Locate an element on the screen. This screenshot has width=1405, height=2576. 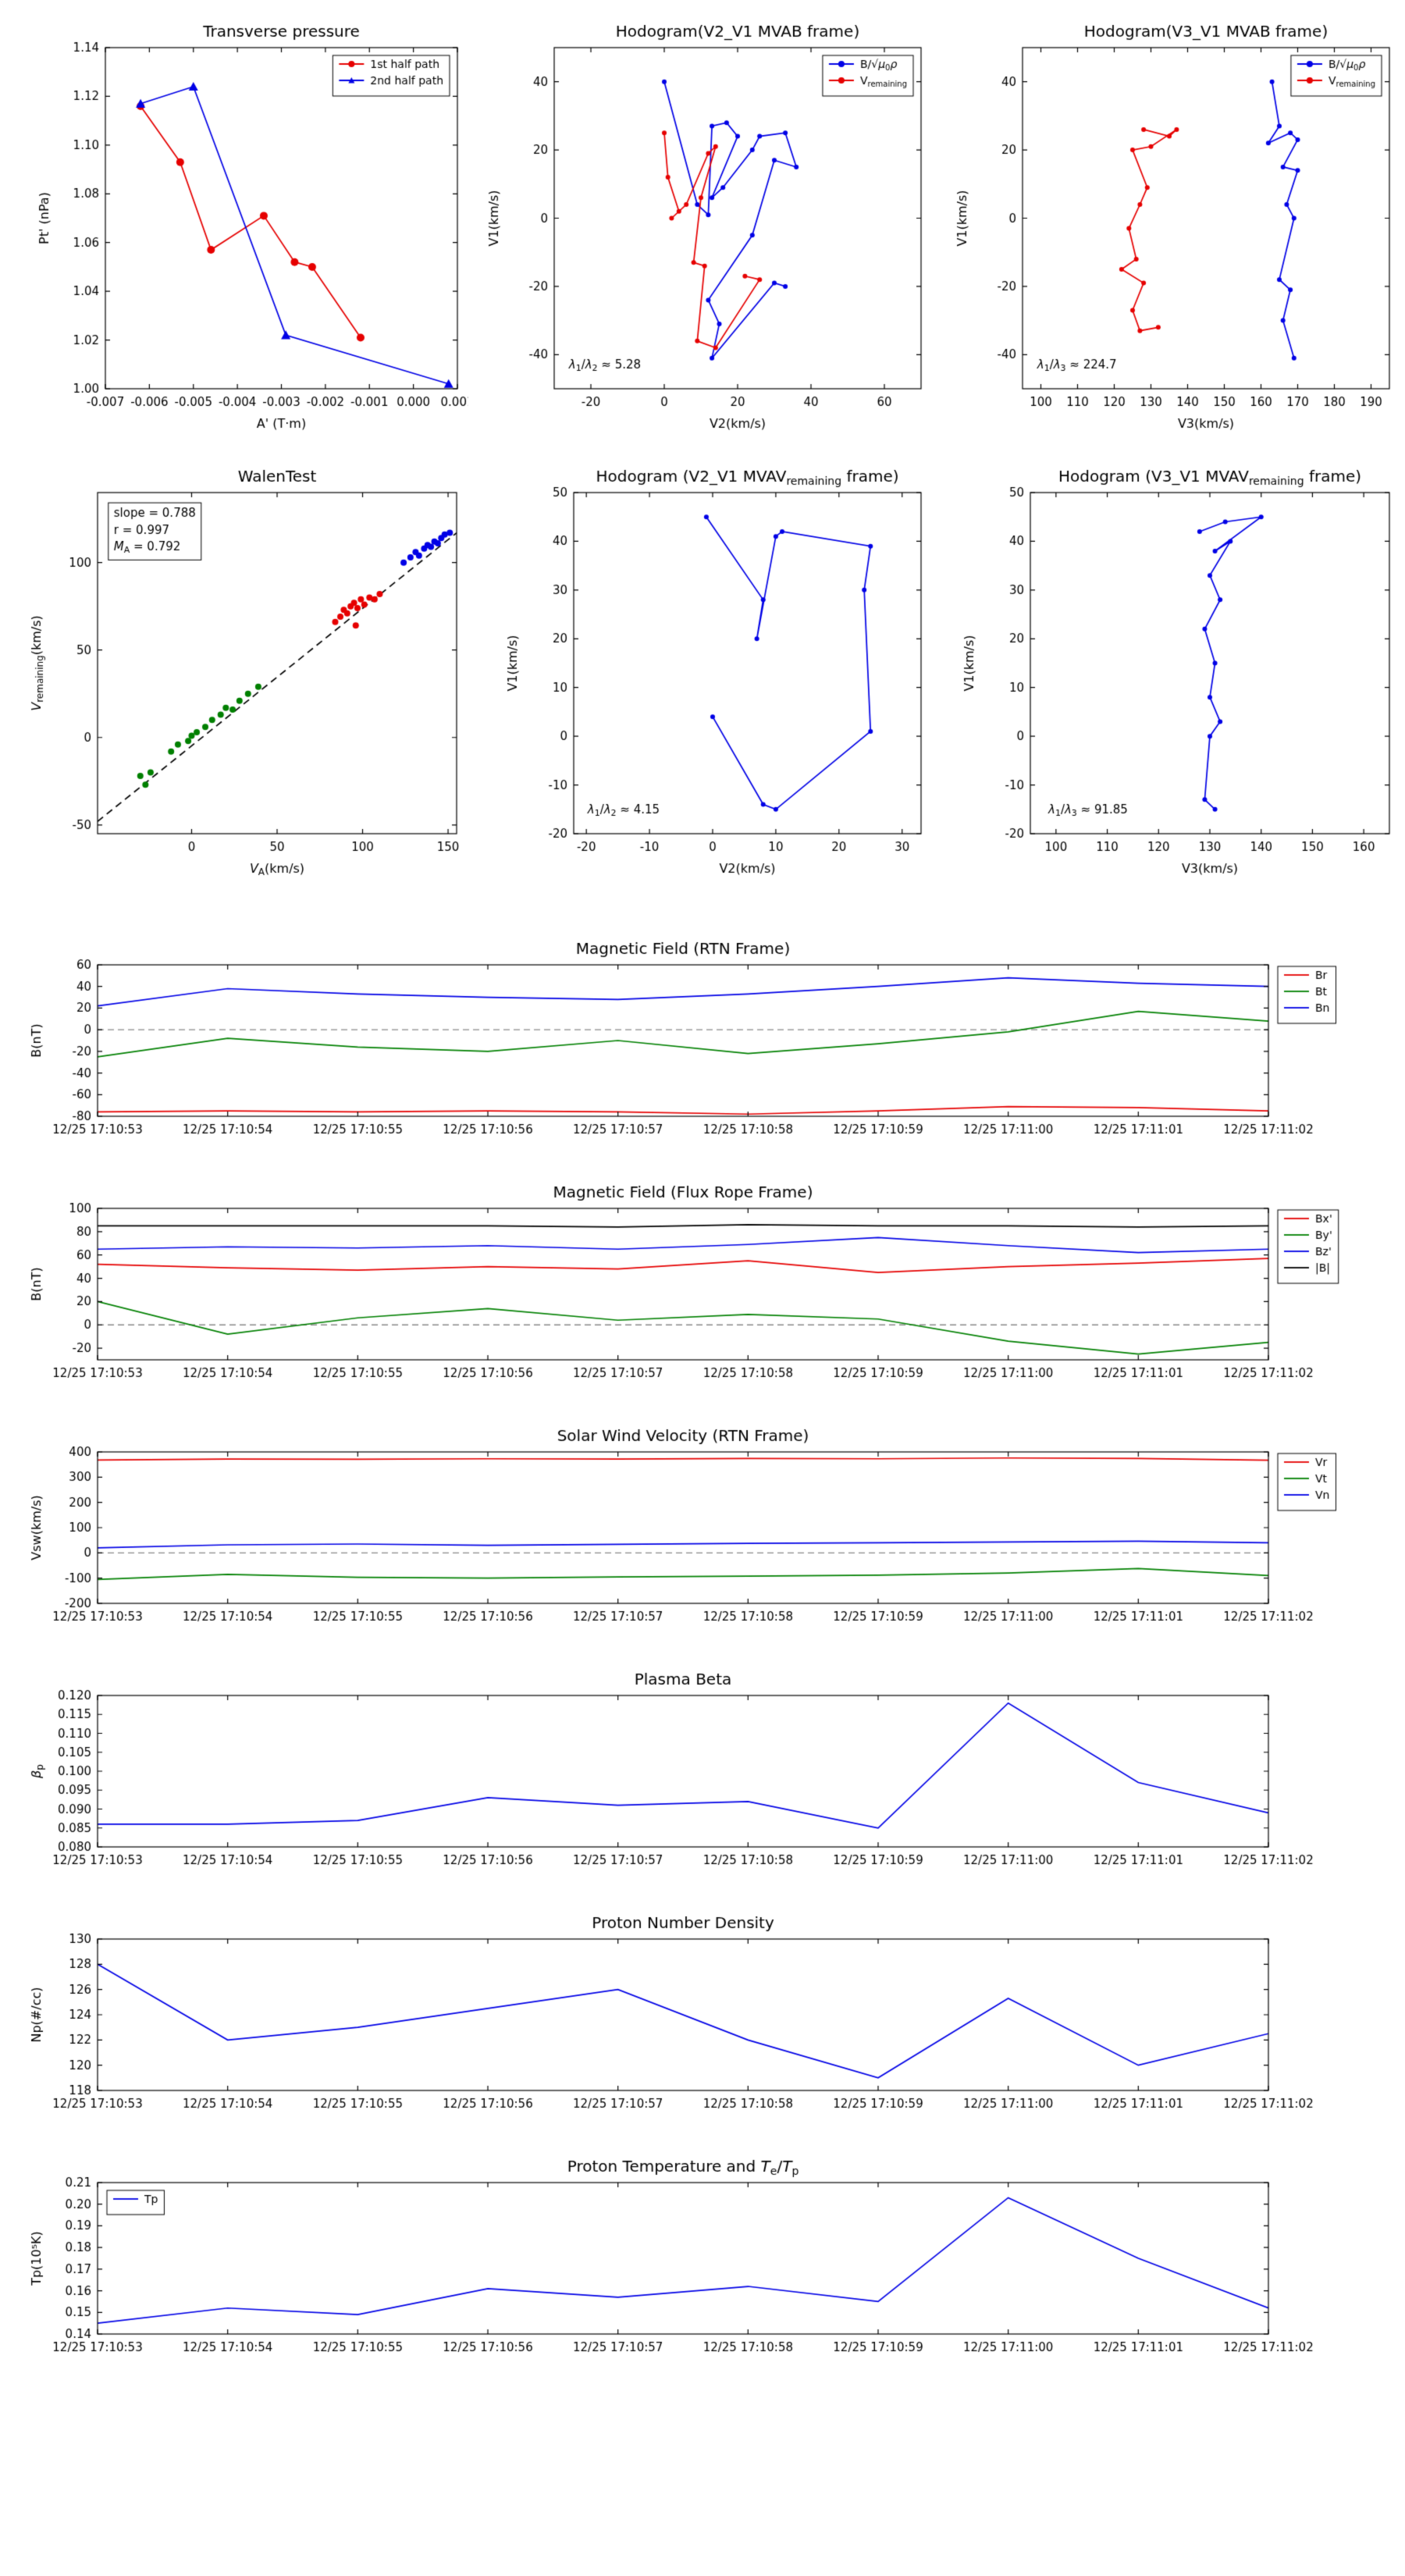
hodogram-v2-v1-mvab-chart is located at coordinates (709, 228).